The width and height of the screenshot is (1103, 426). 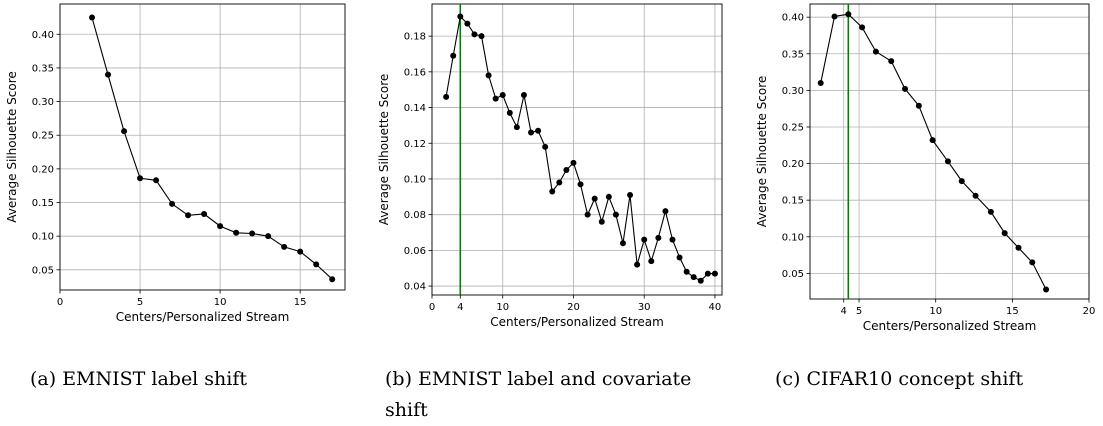 I want to click on y-tick-label: 0.10, so click(x=415, y=179).